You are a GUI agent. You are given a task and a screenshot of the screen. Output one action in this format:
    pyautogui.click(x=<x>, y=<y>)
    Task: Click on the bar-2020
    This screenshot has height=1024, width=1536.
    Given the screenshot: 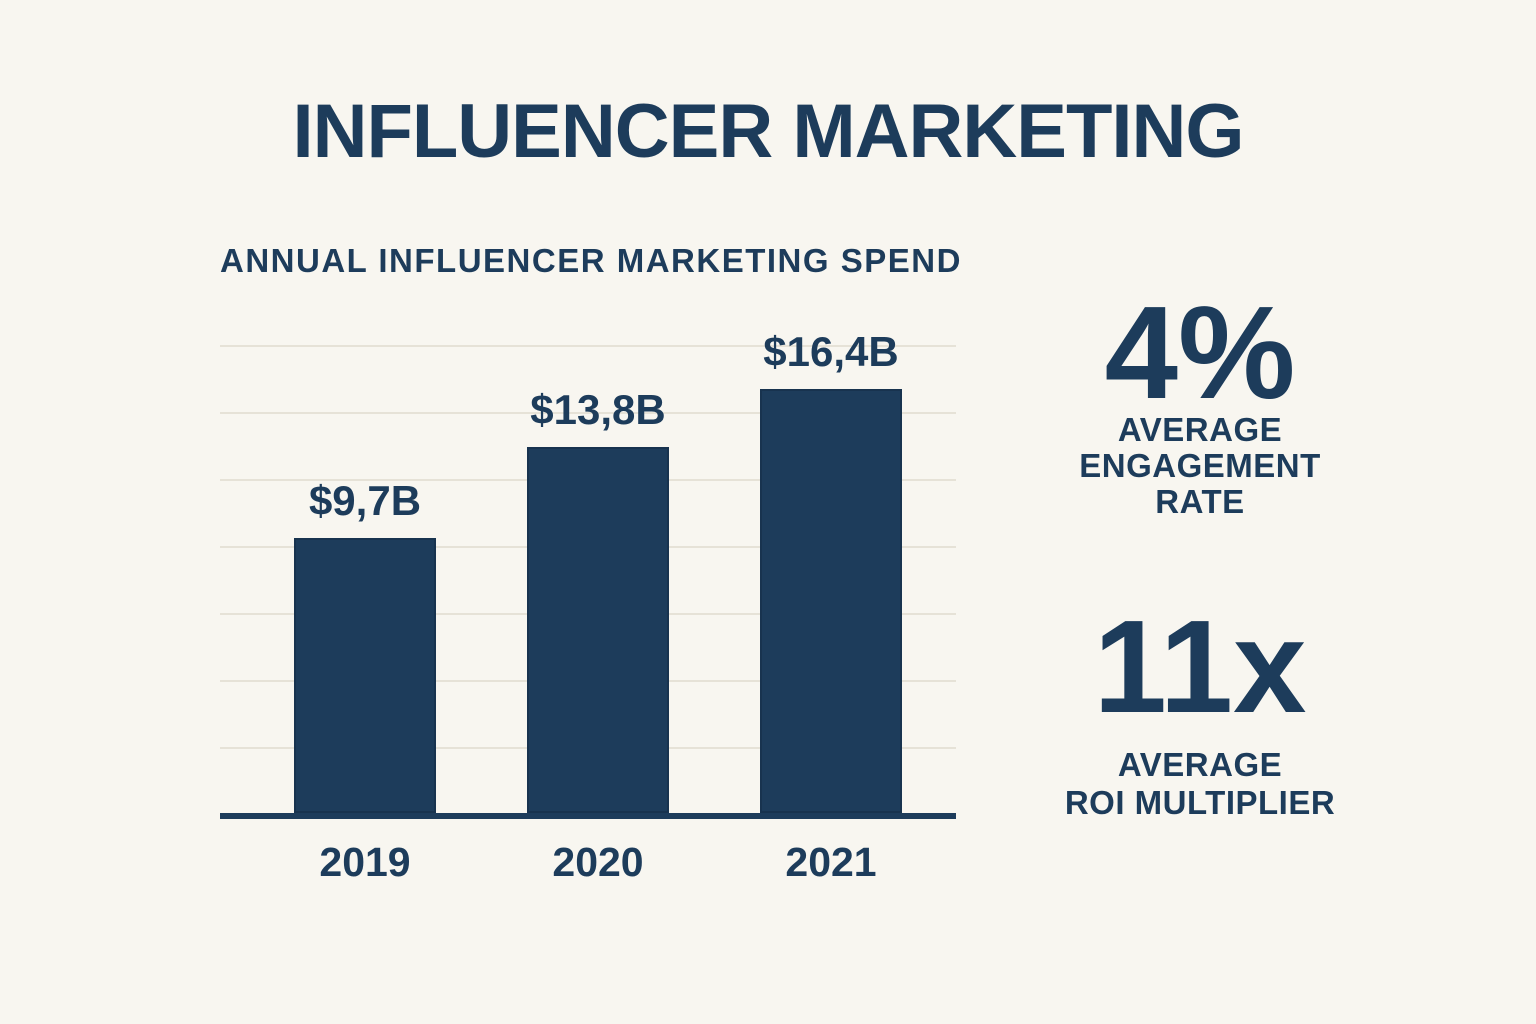 What is the action you would take?
    pyautogui.click(x=598, y=630)
    